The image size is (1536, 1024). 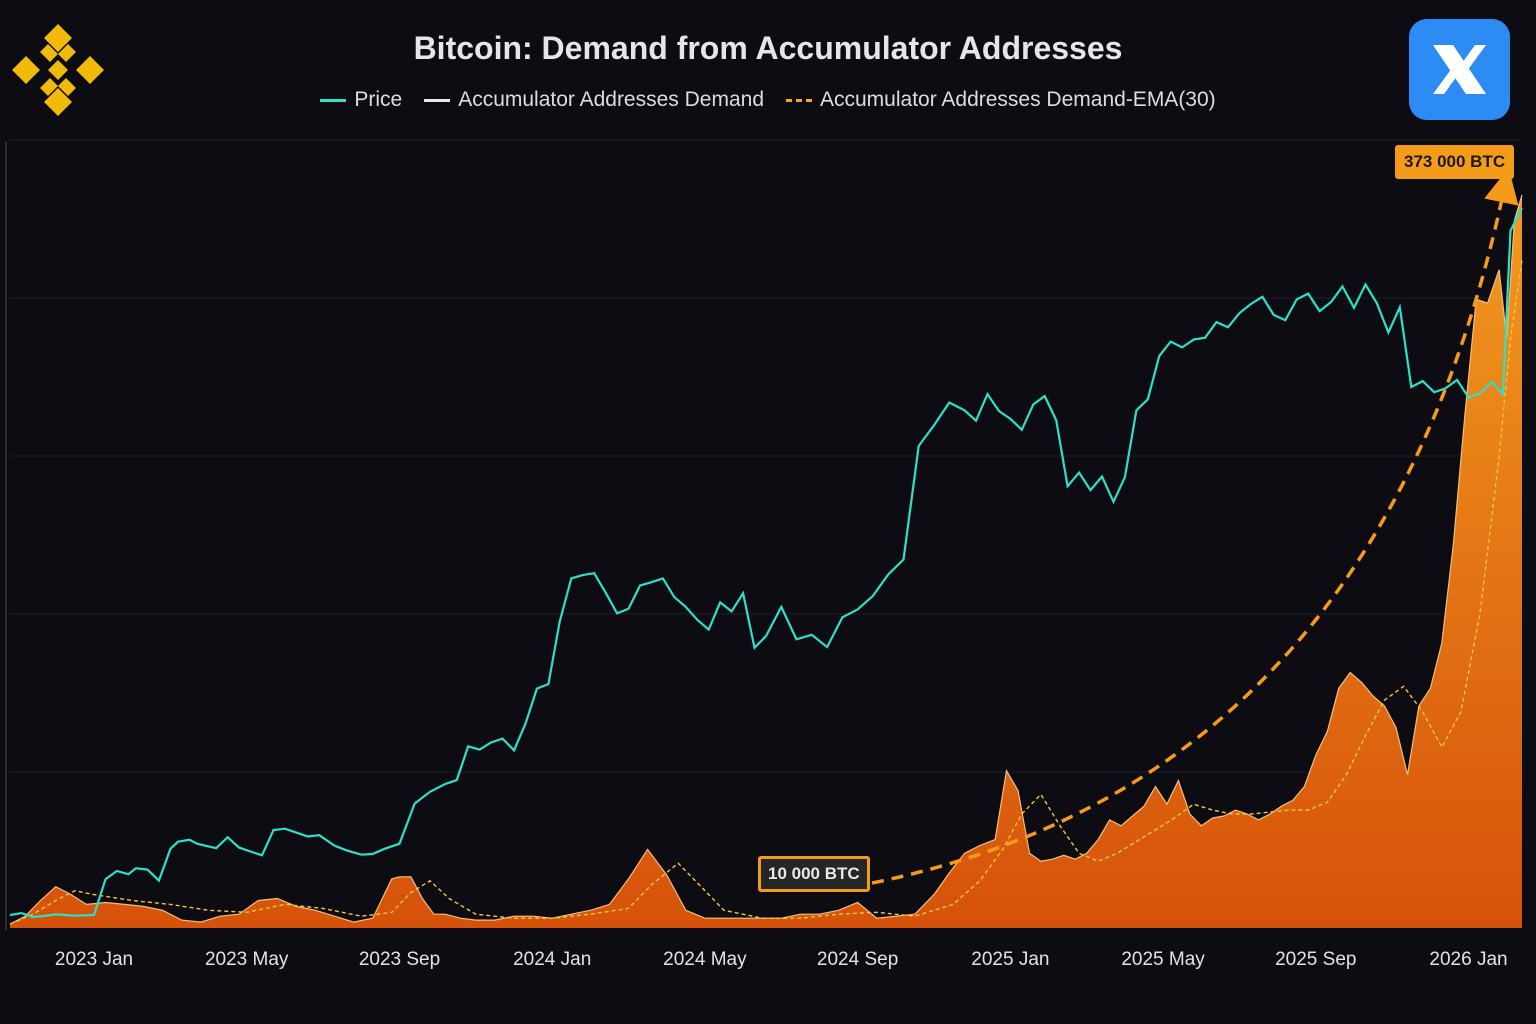 I want to click on x-tick-label: 2026 Jan, so click(x=1468, y=959).